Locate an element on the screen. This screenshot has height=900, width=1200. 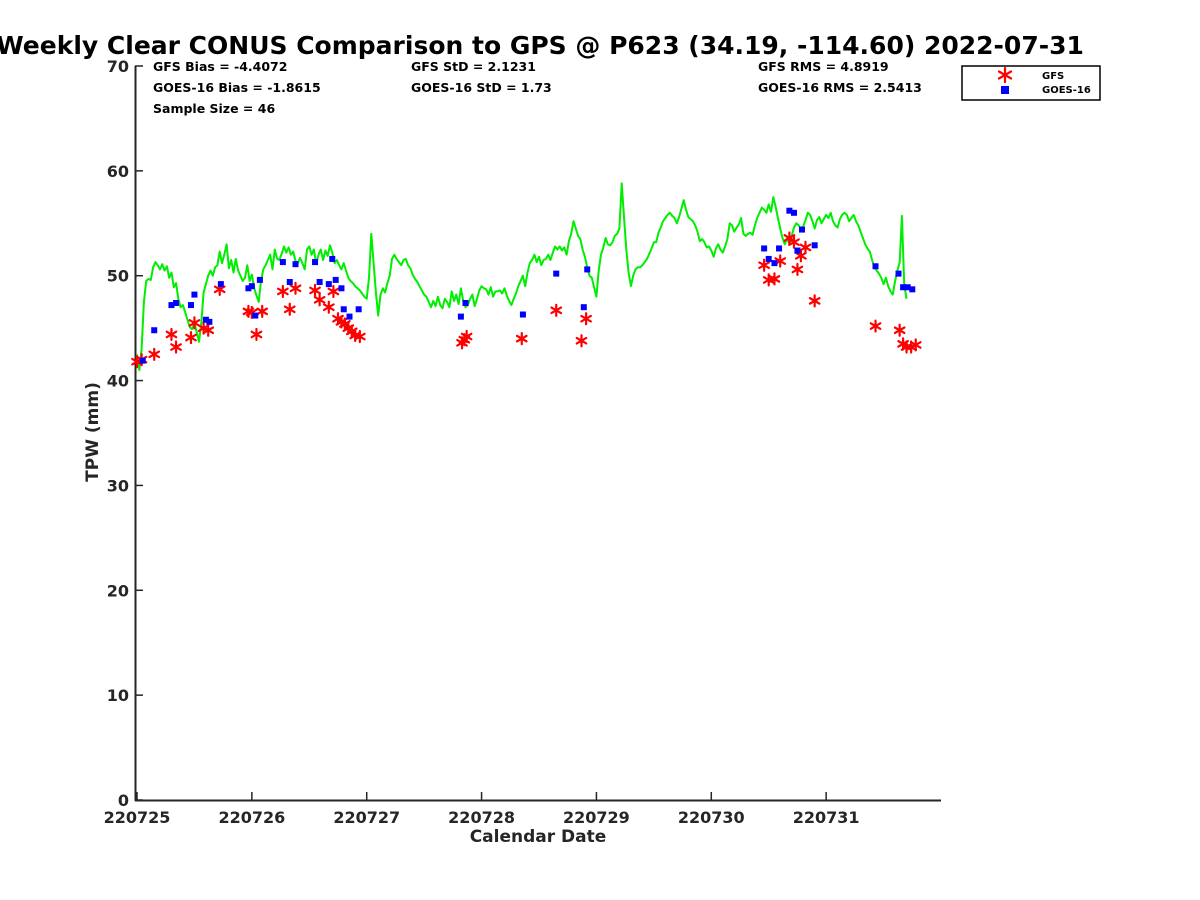
y-tick-label: 60 is located at coordinates (118, 171).